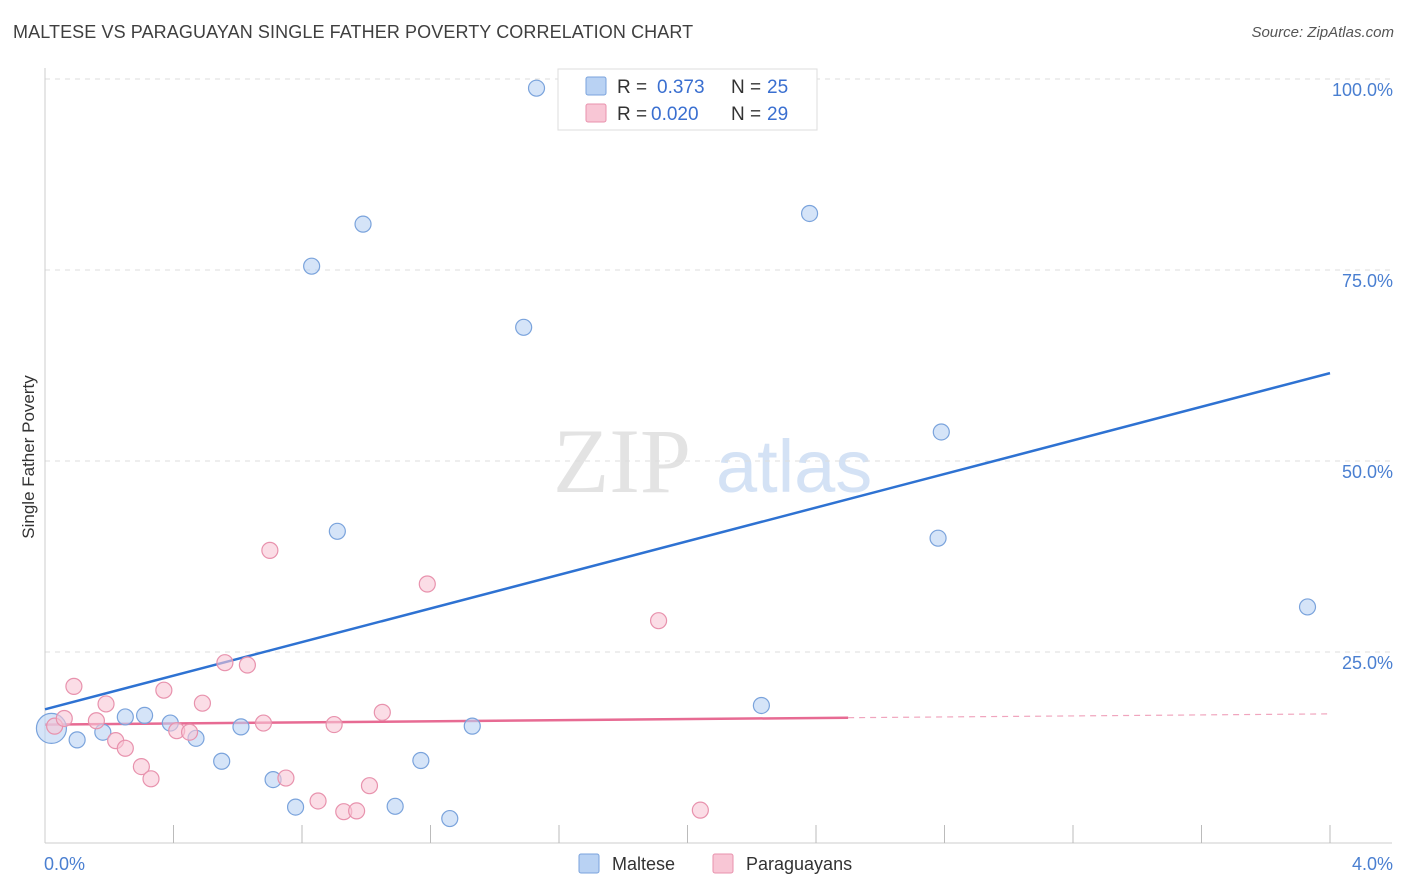 This screenshot has width=1406, height=892. What do you see at coordinates (746, 87) in the screenshot?
I see `legend-n-label-maltese: N =` at bounding box center [746, 87].